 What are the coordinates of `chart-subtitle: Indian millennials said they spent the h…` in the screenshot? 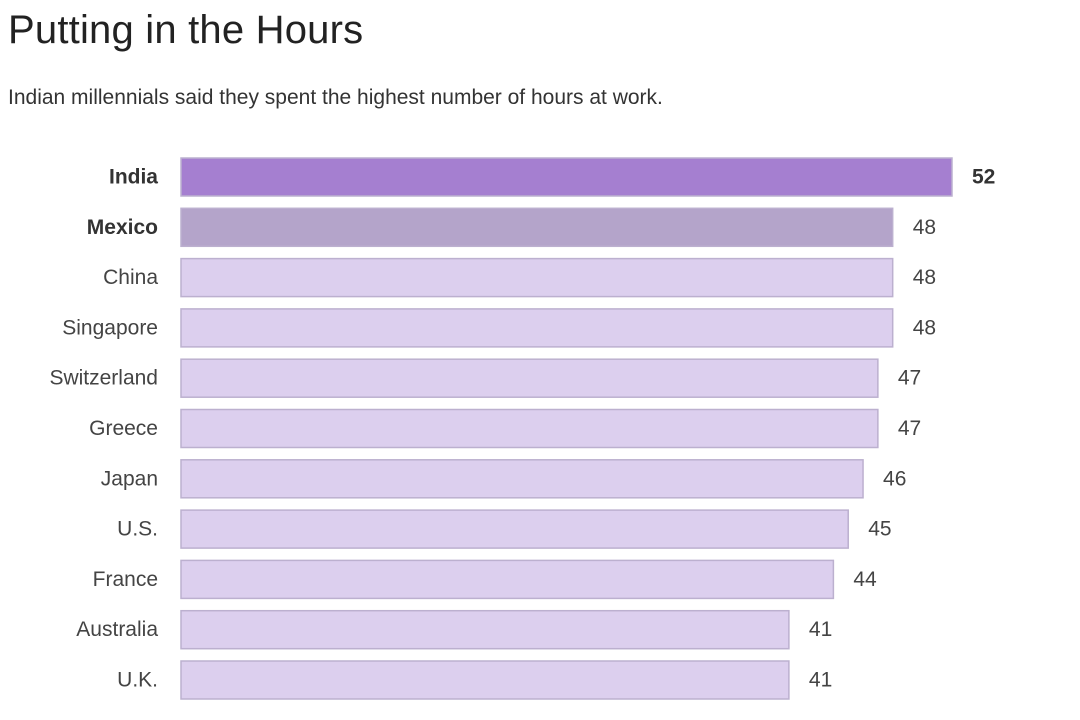 It's located at (335, 97).